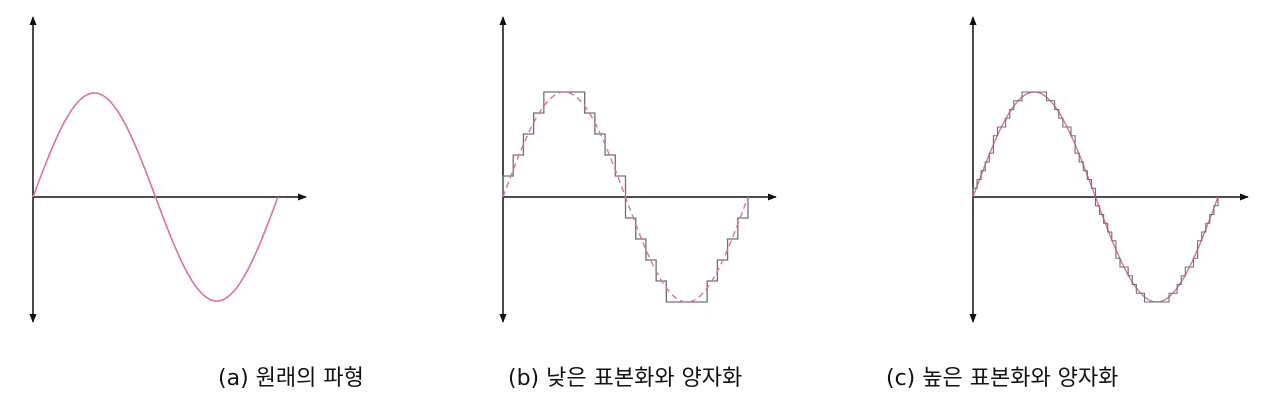  Describe the element at coordinates (155, 197) in the screenshot. I see `panel-a-original-waveform` at that location.